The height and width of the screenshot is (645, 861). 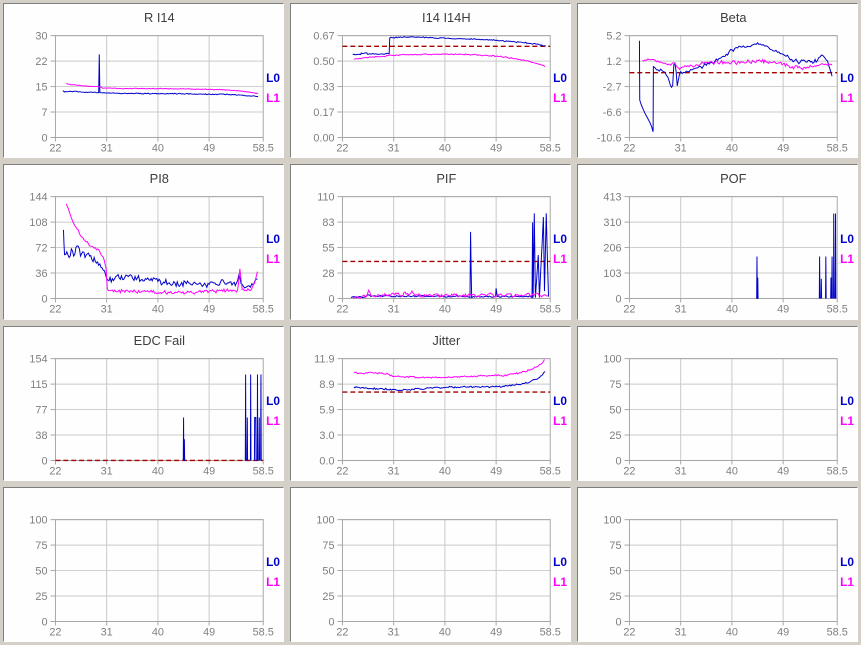 I want to click on y-axis-tick-label: 83, so click(x=328, y=223).